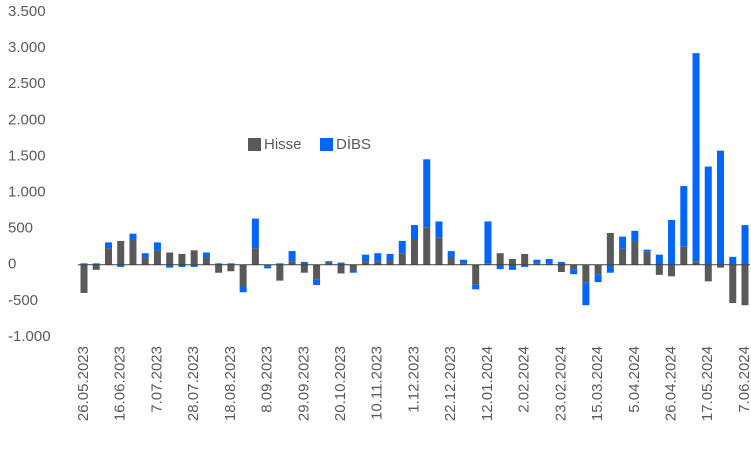 This screenshot has height=454, width=751. I want to click on y-tick-label: 2.500, so click(27, 83).